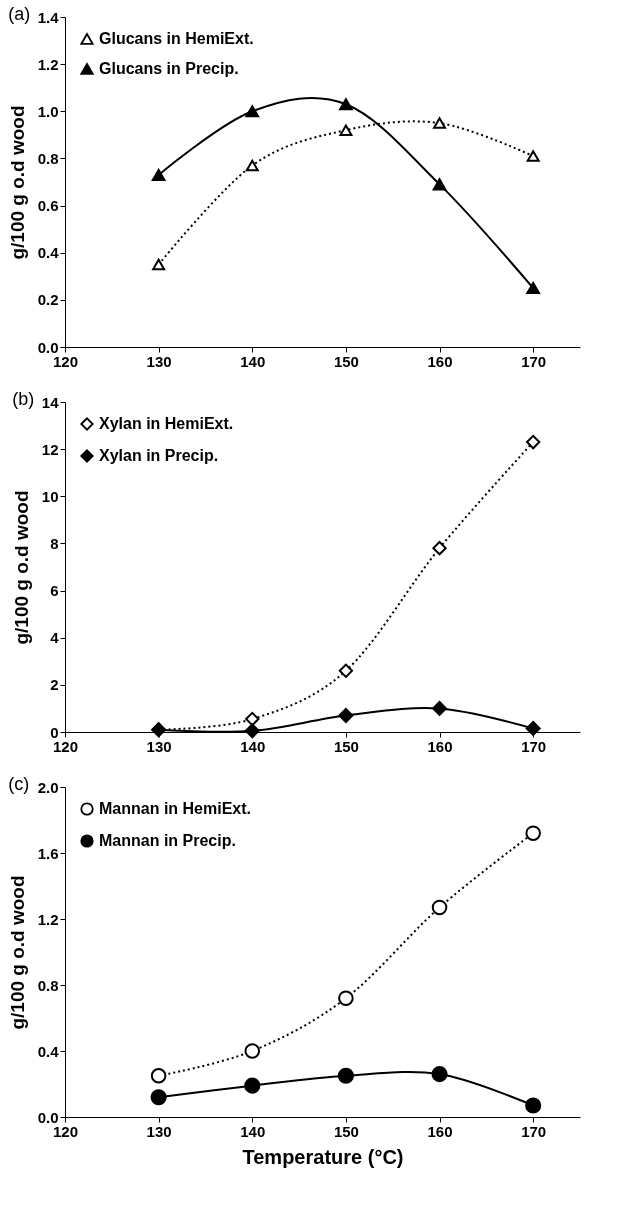 The image size is (622, 1217). Describe the element at coordinates (48, 787) in the screenshot. I see `y-tick-label: 2.0` at that location.